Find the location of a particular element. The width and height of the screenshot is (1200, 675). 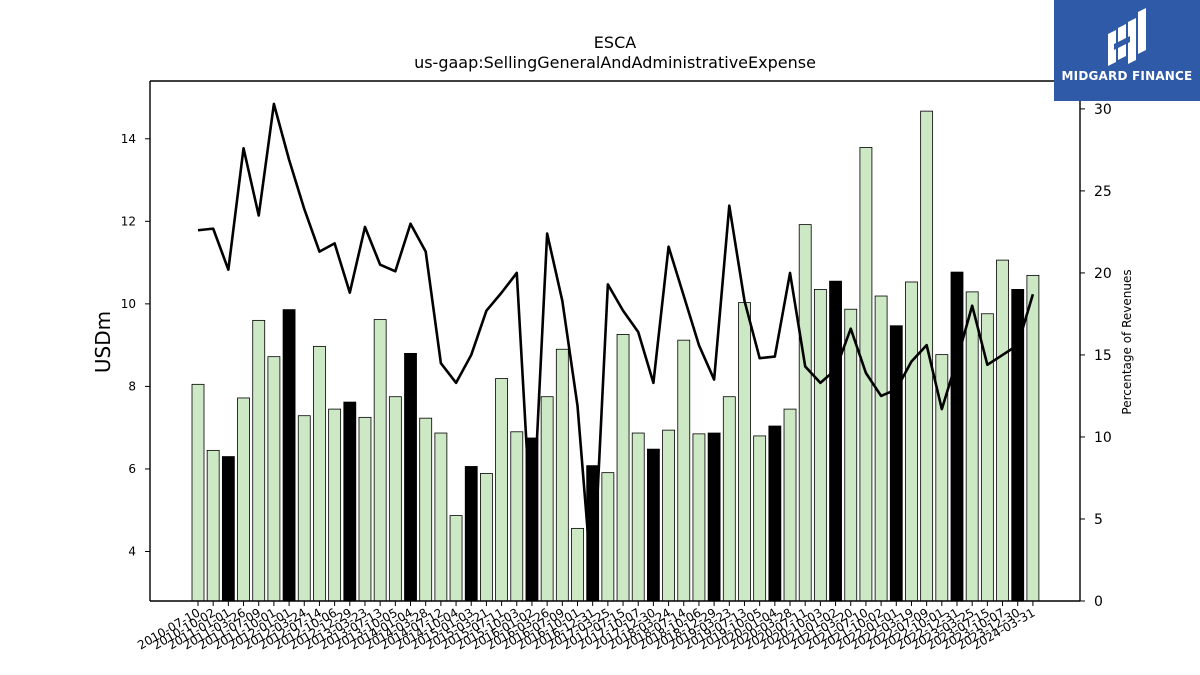

y2-ticks-group: 0 5 10 15 20 25 30 is located at coordinates (1096, 356).